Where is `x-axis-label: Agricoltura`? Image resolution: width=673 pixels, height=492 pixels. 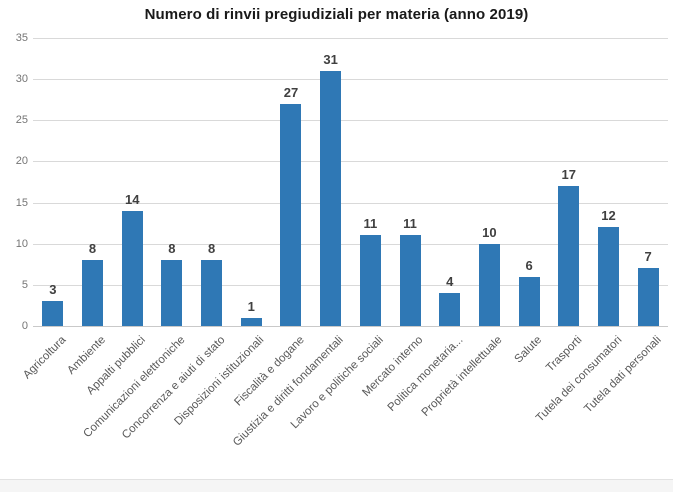 x-axis-label: Agricoltura is located at coordinates (44, 358).